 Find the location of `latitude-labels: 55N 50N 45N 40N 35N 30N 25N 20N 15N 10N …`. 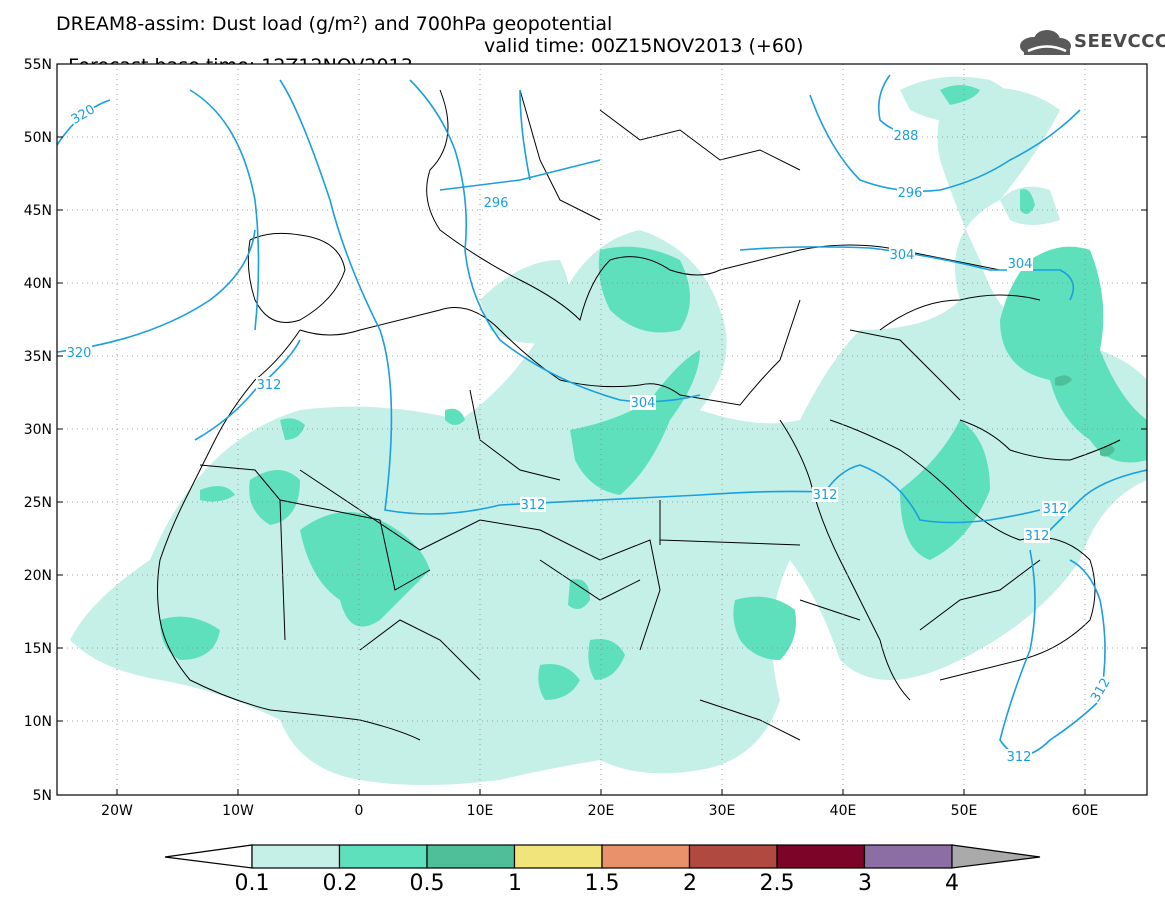

latitude-labels: 55N 50N 45N 40N 35N 30N 25N 20N 15N 10N … is located at coordinates (38, 430).